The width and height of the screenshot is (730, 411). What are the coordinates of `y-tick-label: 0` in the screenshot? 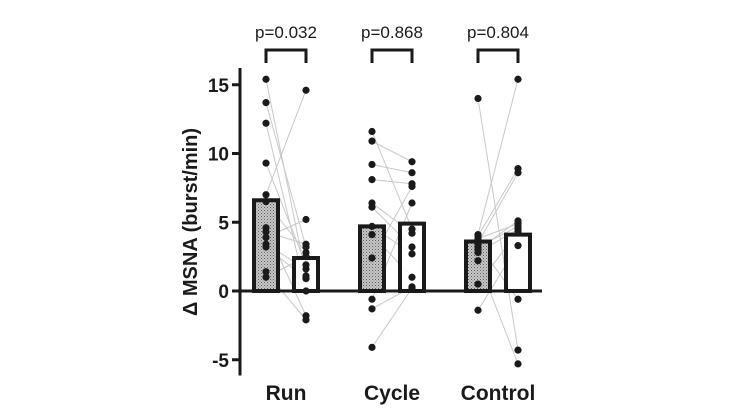 It's located at (223, 292).